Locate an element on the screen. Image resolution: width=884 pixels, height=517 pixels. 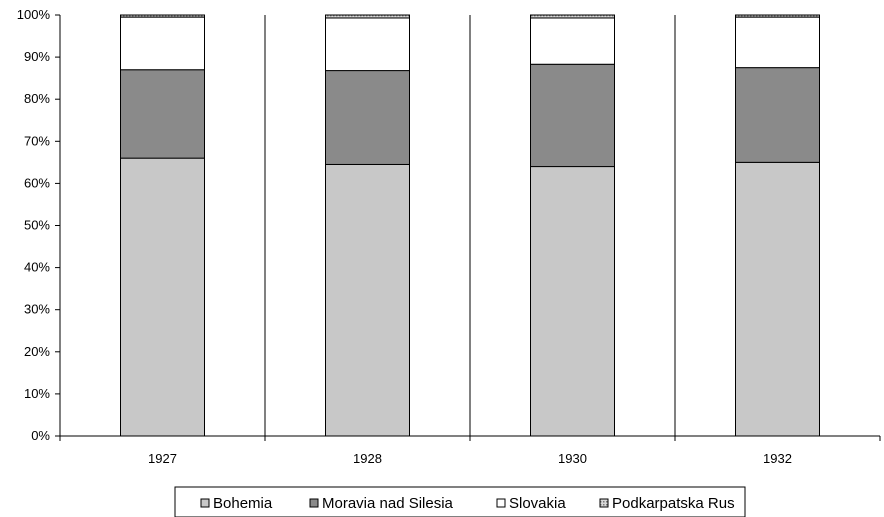
legend-box is located at coordinates (460, 501).